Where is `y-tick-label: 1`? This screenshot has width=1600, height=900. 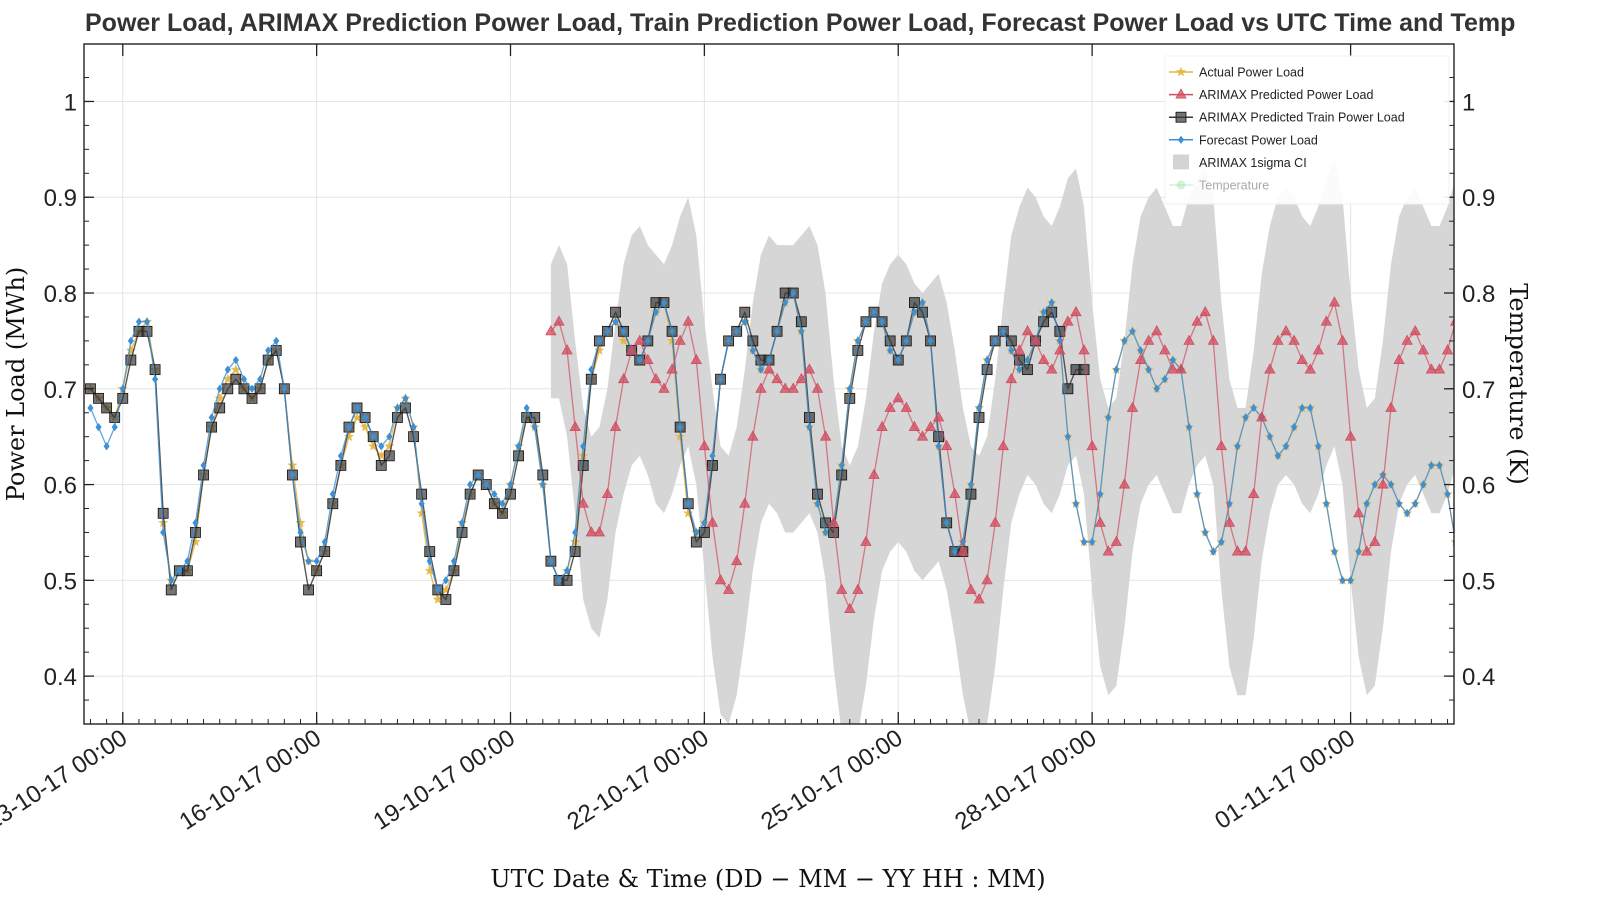
y-tick-label: 1 is located at coordinates (70, 102).